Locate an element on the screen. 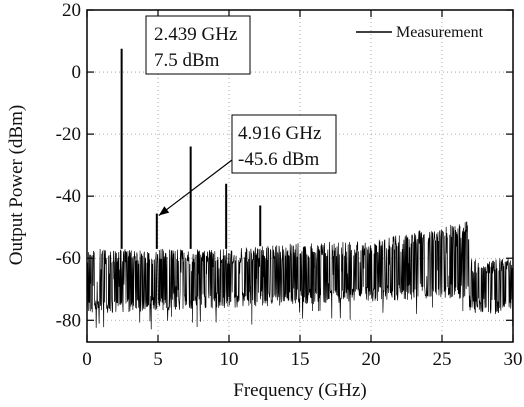  annotation-2-arrow is located at coordinates (195, 188).